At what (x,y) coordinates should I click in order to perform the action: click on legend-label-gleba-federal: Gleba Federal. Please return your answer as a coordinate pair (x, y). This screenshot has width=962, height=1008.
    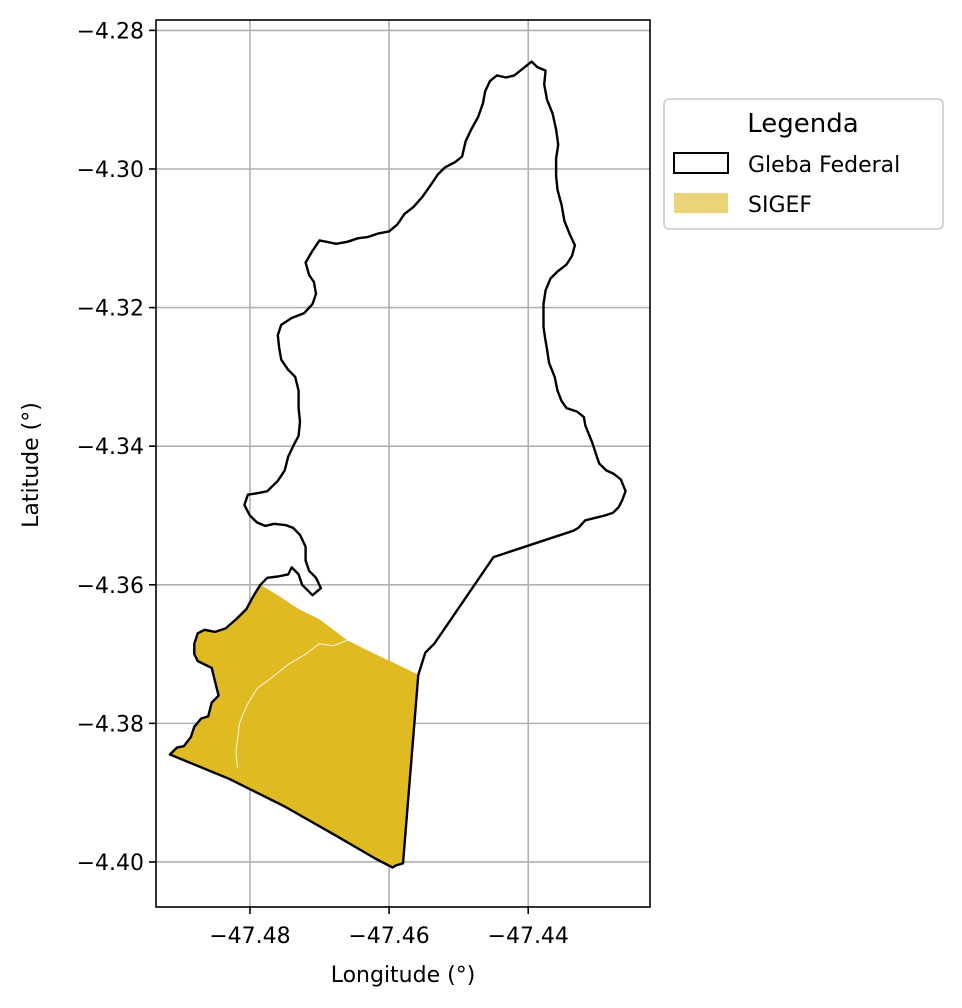
    Looking at the image, I should click on (824, 165).